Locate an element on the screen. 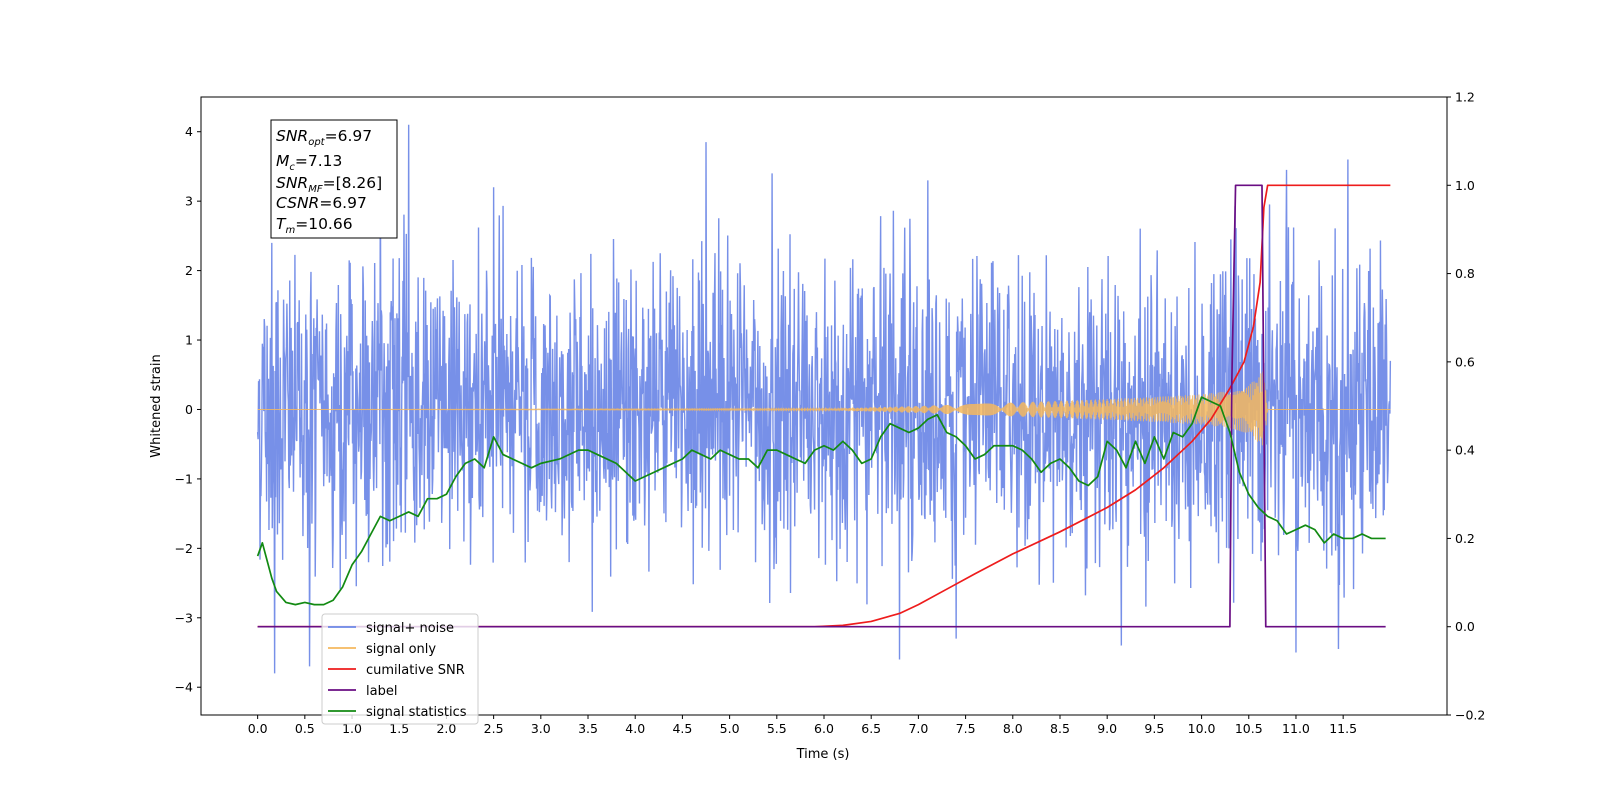 The image size is (1600, 800). y-right-tick-label: −0.2 is located at coordinates (1470, 715).